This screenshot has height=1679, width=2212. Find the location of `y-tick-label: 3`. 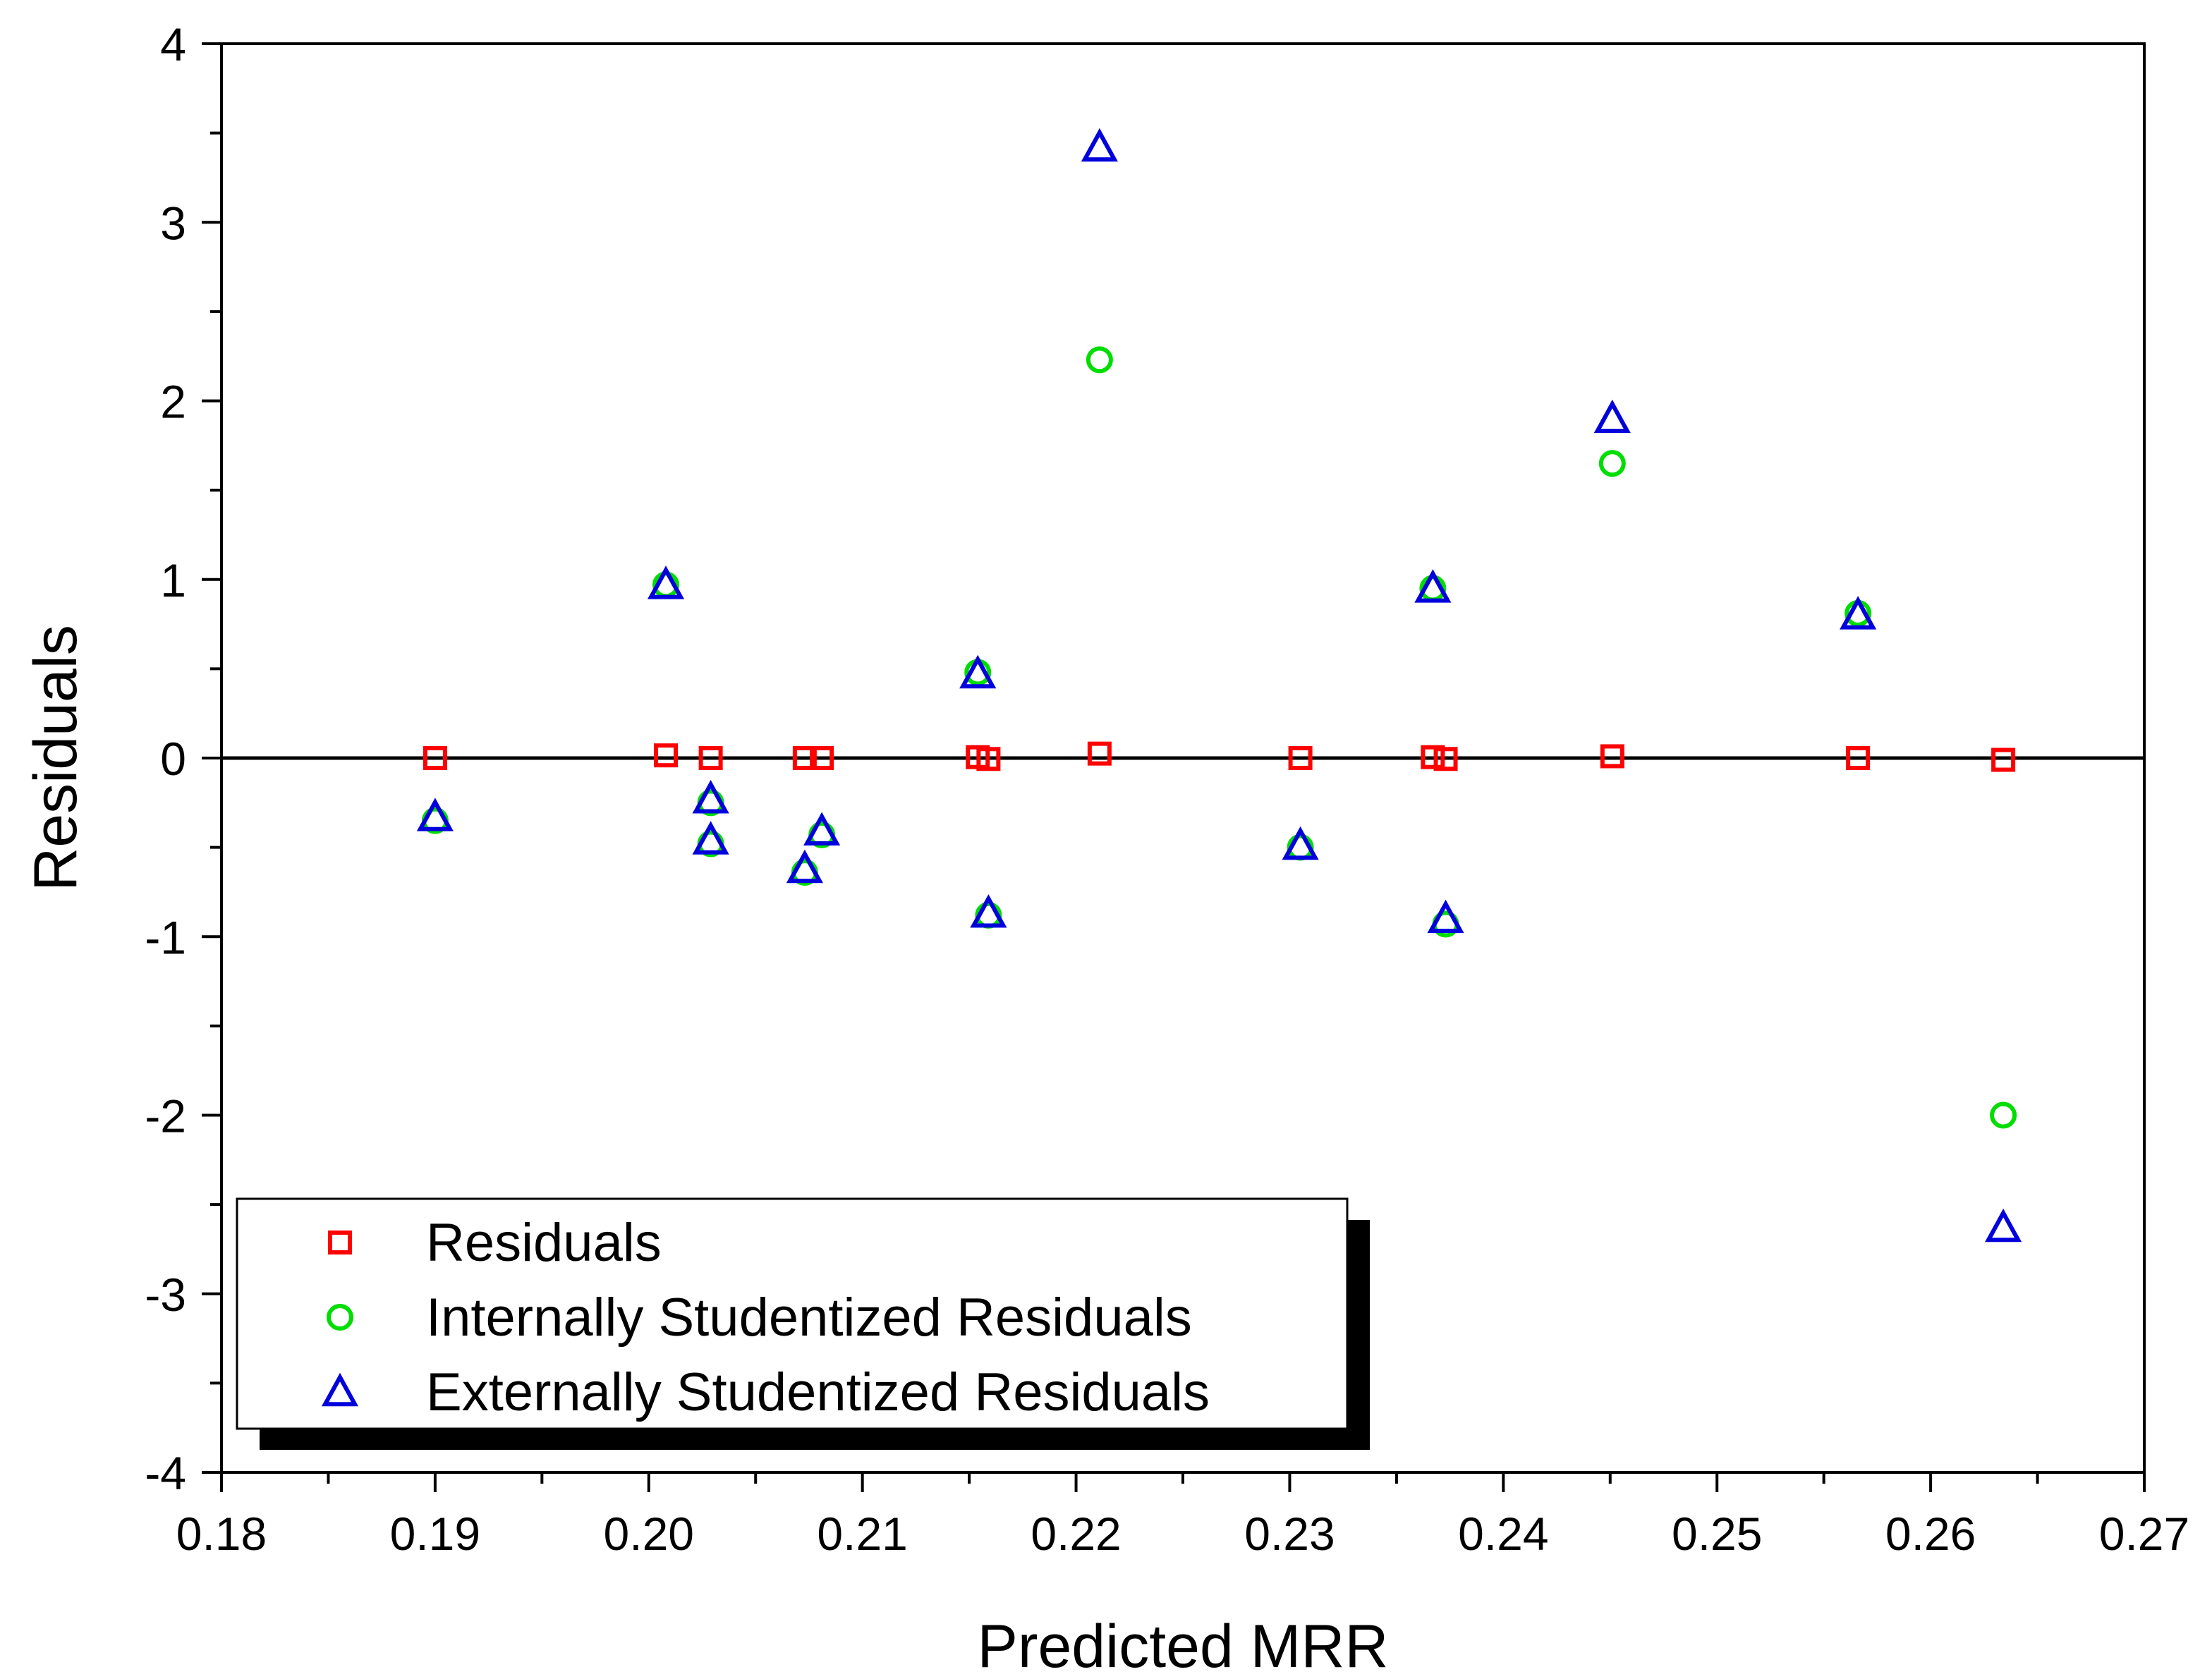

y-tick-label: 3 is located at coordinates (173, 223).